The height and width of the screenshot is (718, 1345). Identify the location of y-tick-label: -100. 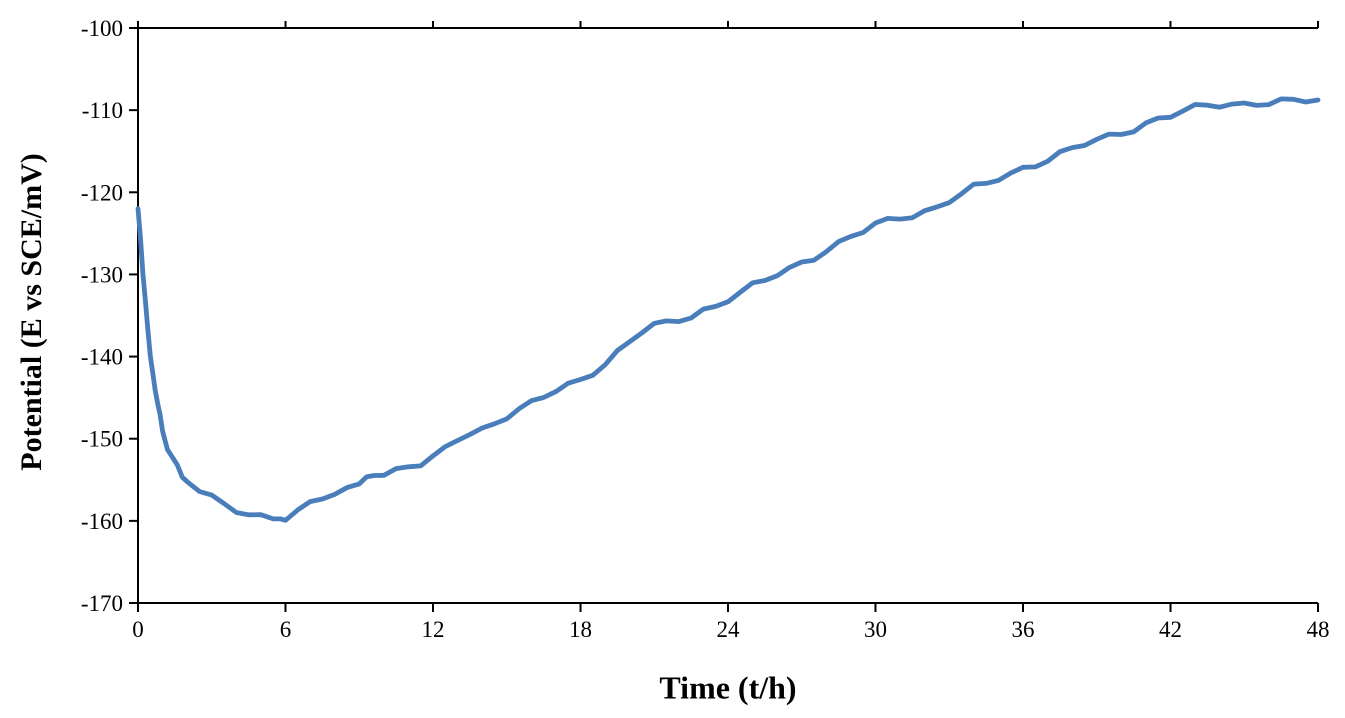
(102, 28).